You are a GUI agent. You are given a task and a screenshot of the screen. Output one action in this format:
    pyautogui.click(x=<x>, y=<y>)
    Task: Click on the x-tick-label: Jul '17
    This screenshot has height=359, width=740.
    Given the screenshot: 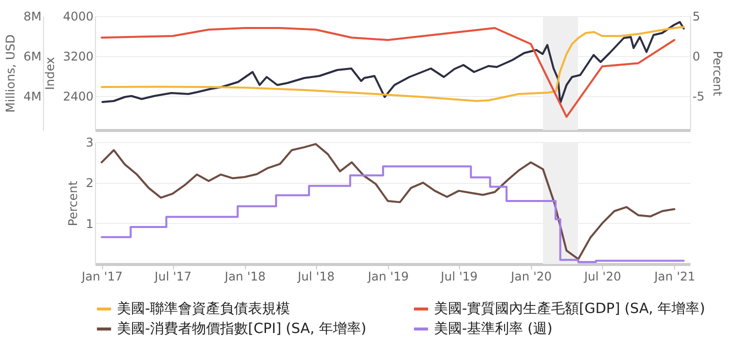 What is the action you would take?
    pyautogui.click(x=173, y=277)
    